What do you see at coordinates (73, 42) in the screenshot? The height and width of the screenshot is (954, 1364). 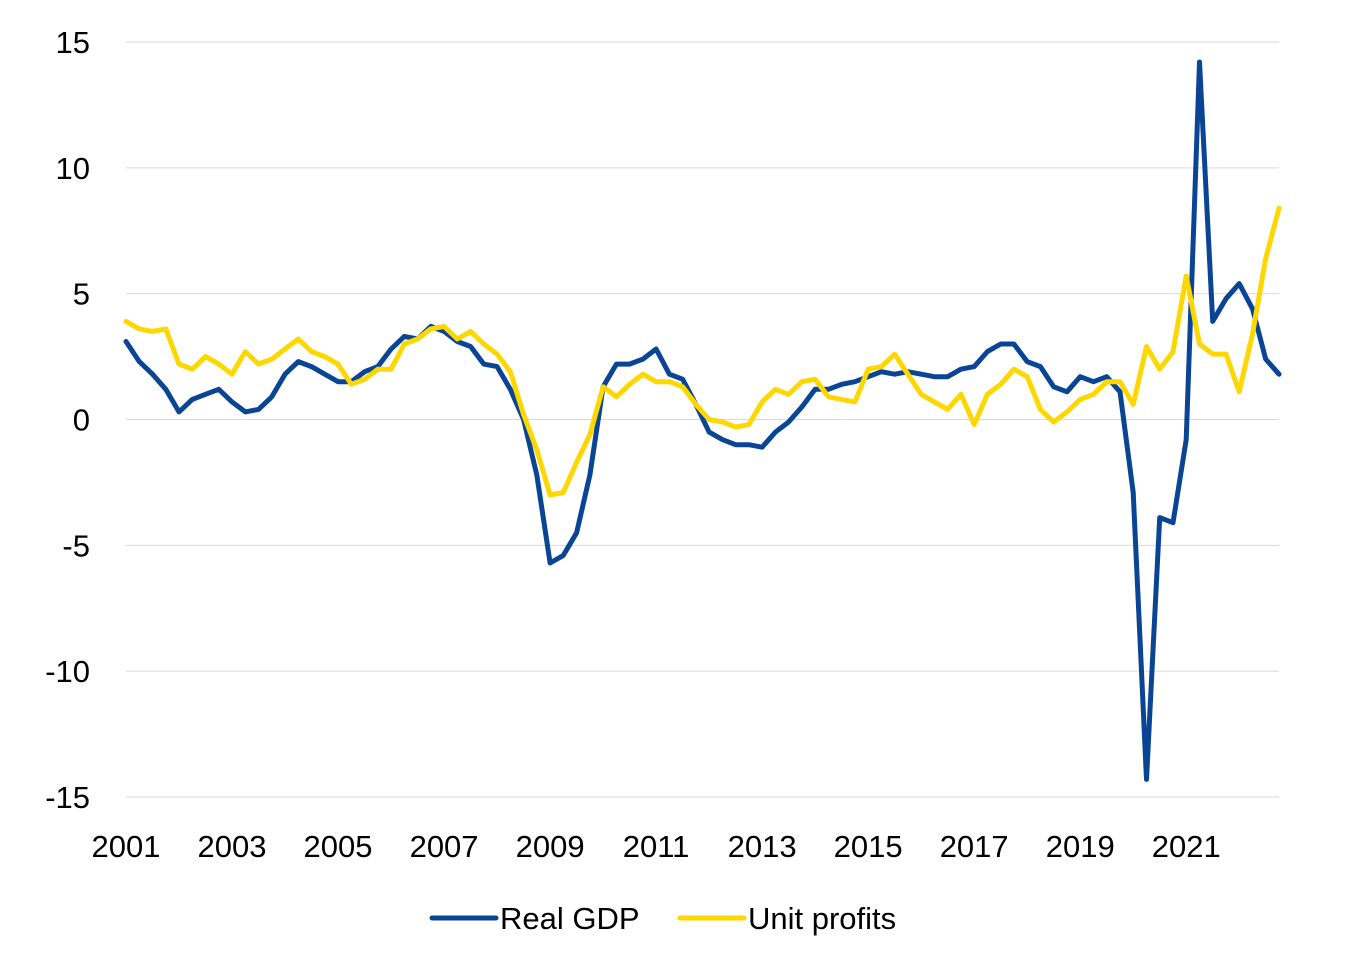 I see `y-tick-label: 15` at bounding box center [73, 42].